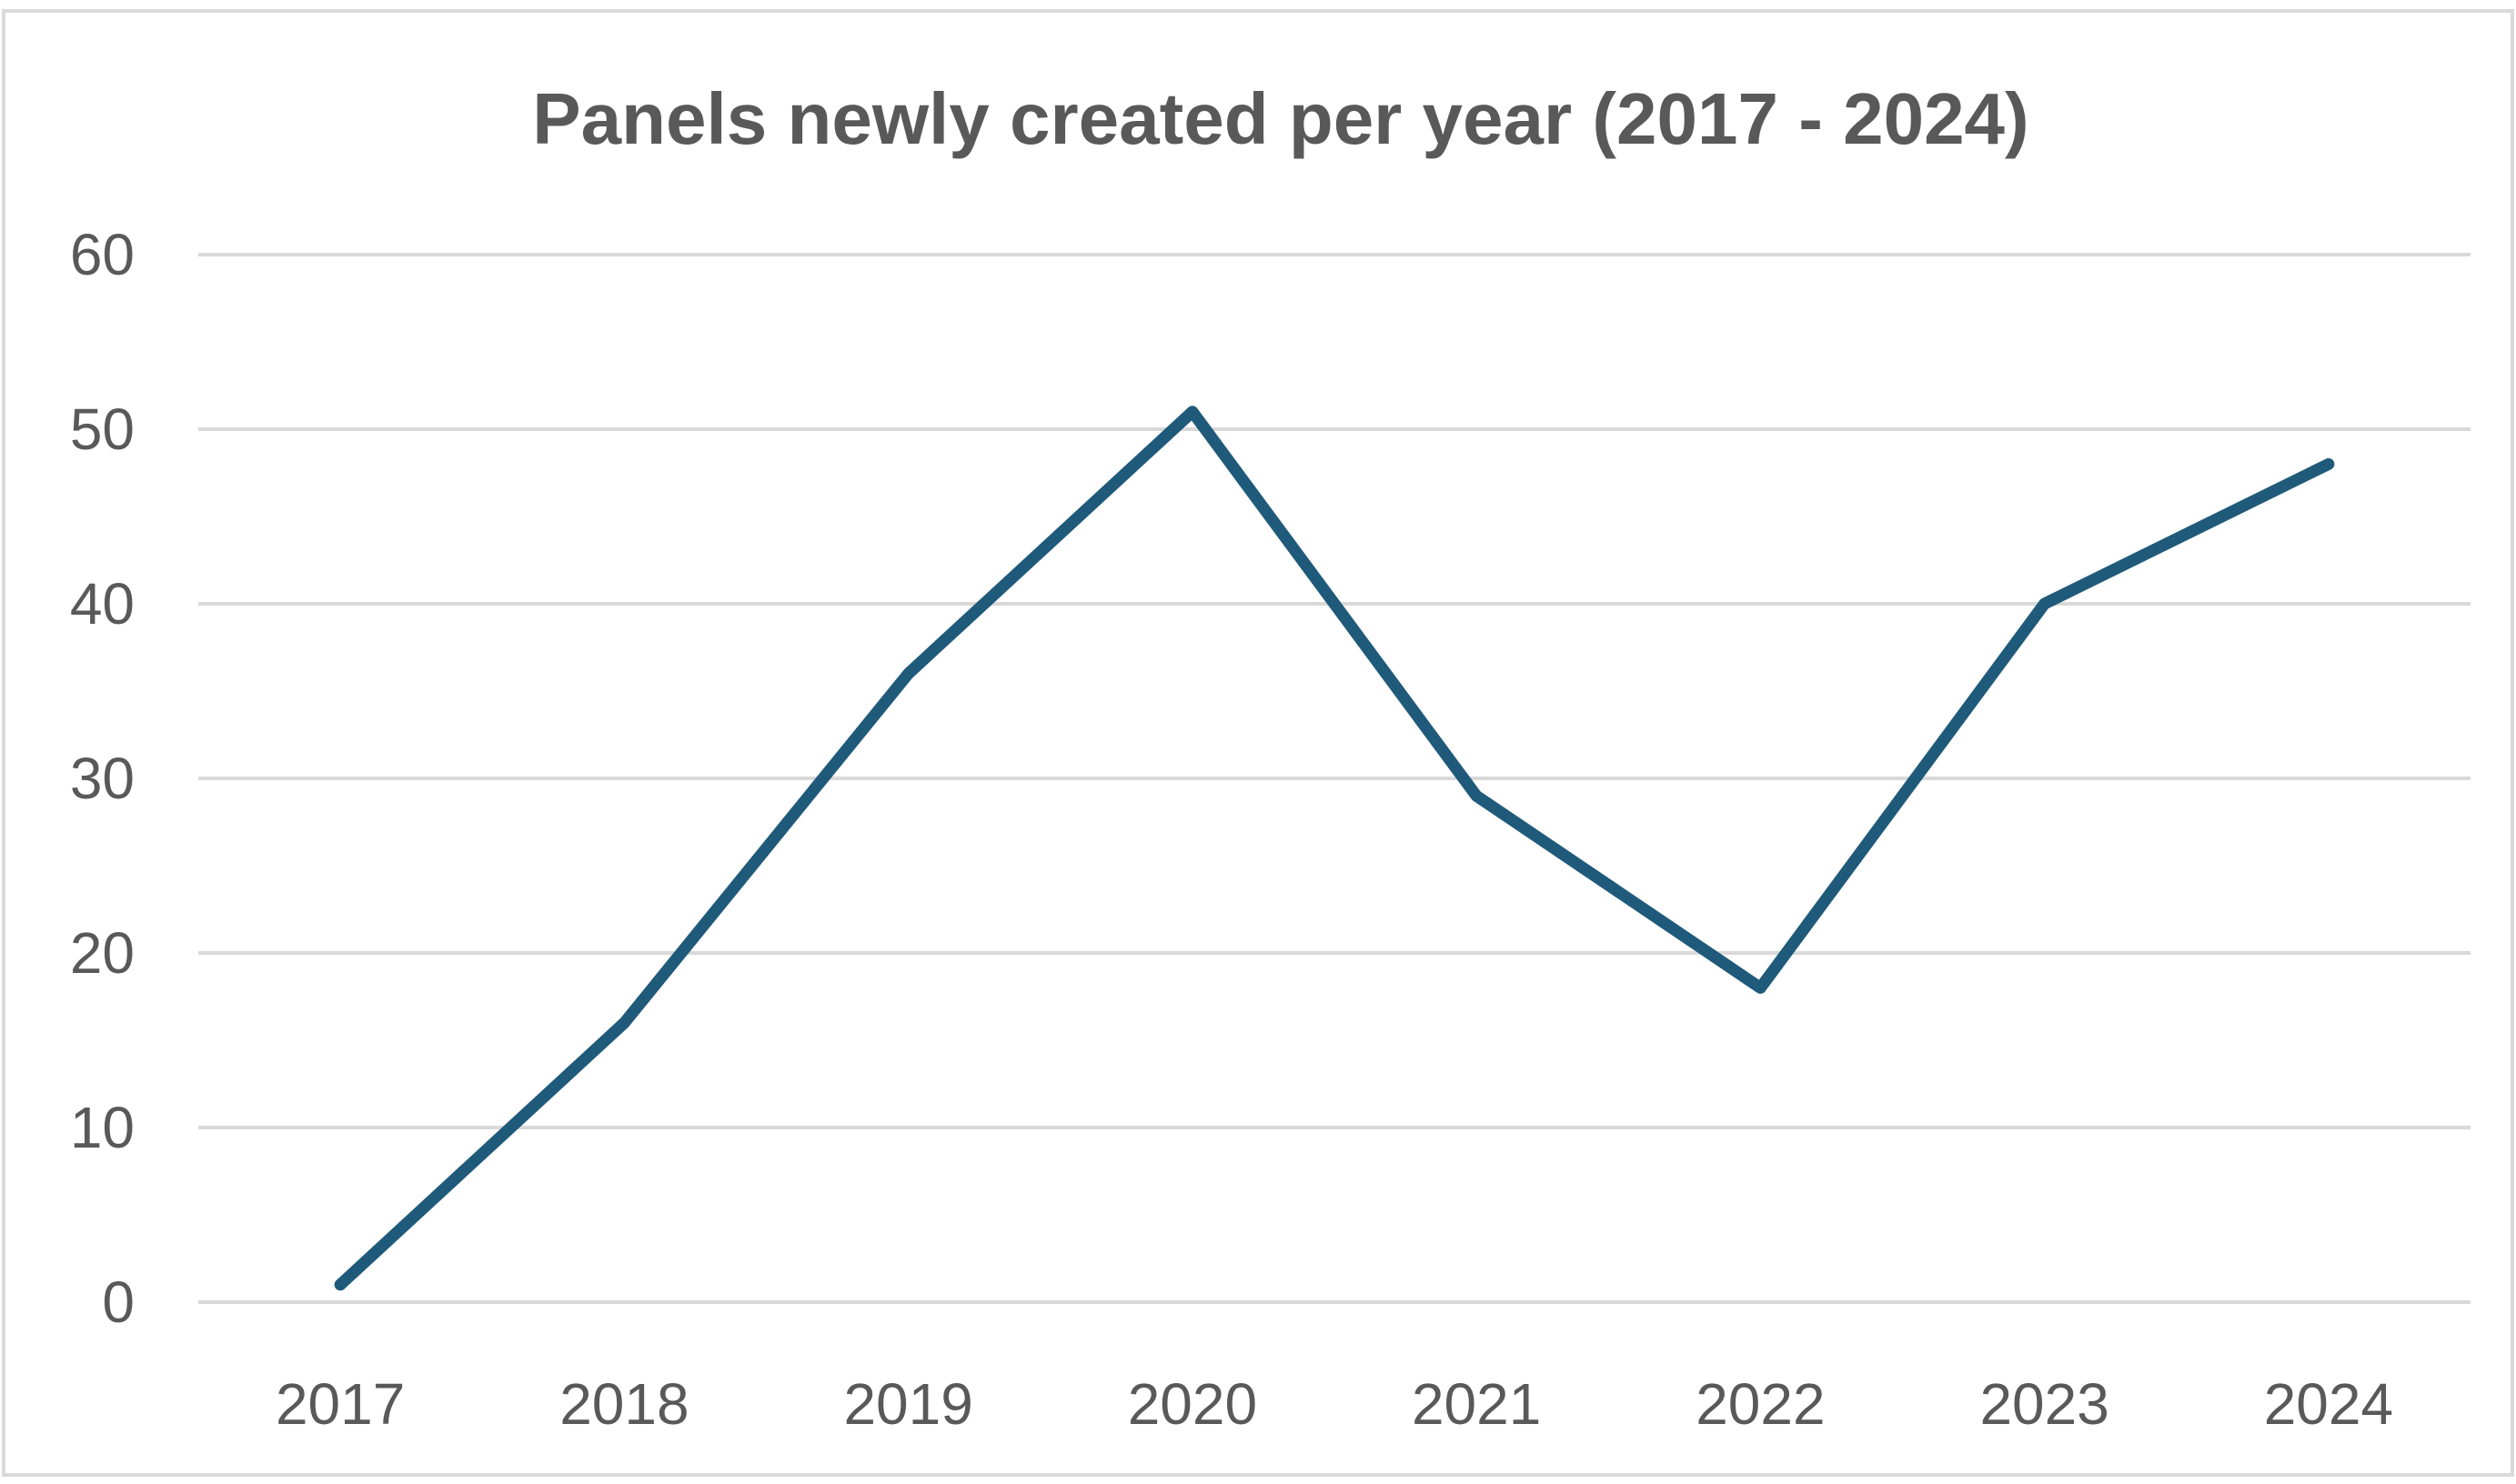  I want to click on y-tick-label: 50, so click(102, 429).